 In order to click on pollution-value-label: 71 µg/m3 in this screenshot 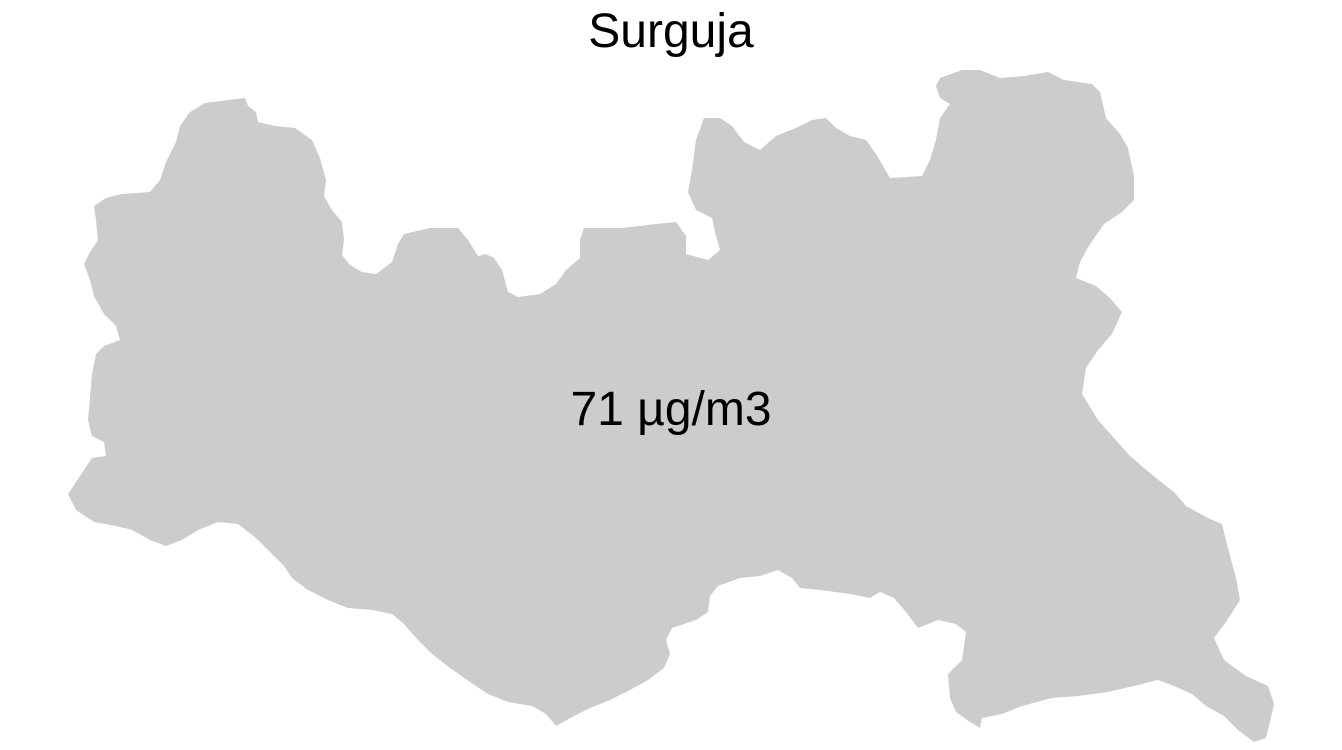, I will do `click(671, 409)`.